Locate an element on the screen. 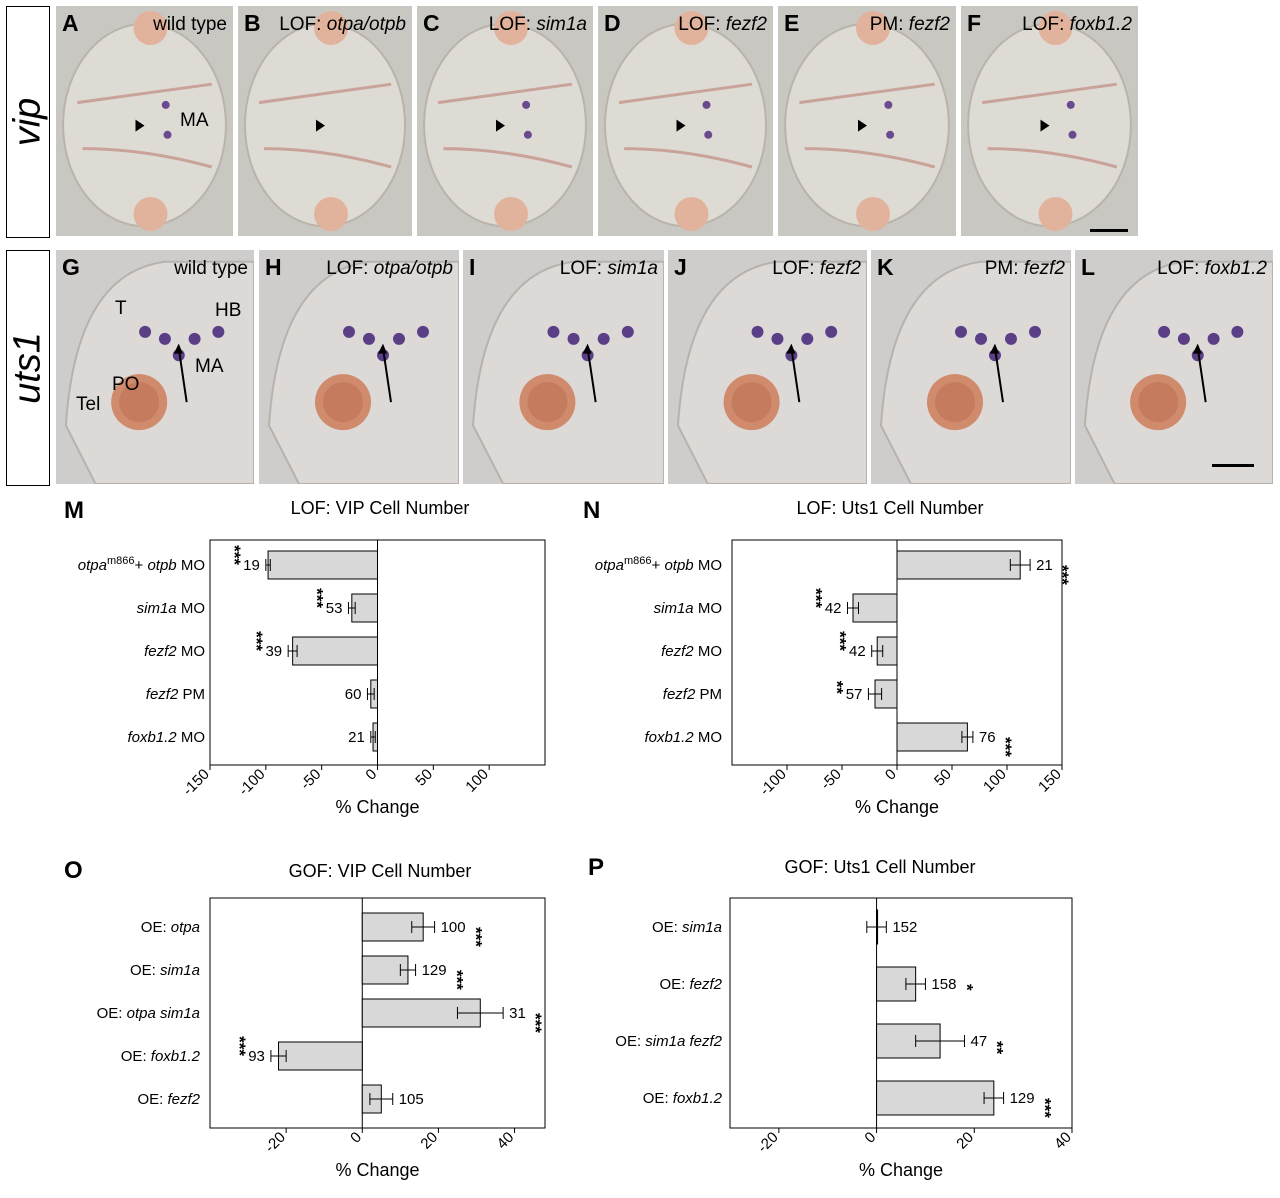  image-panel-b: B LOF: otpa/otpb is located at coordinates (325, 121).